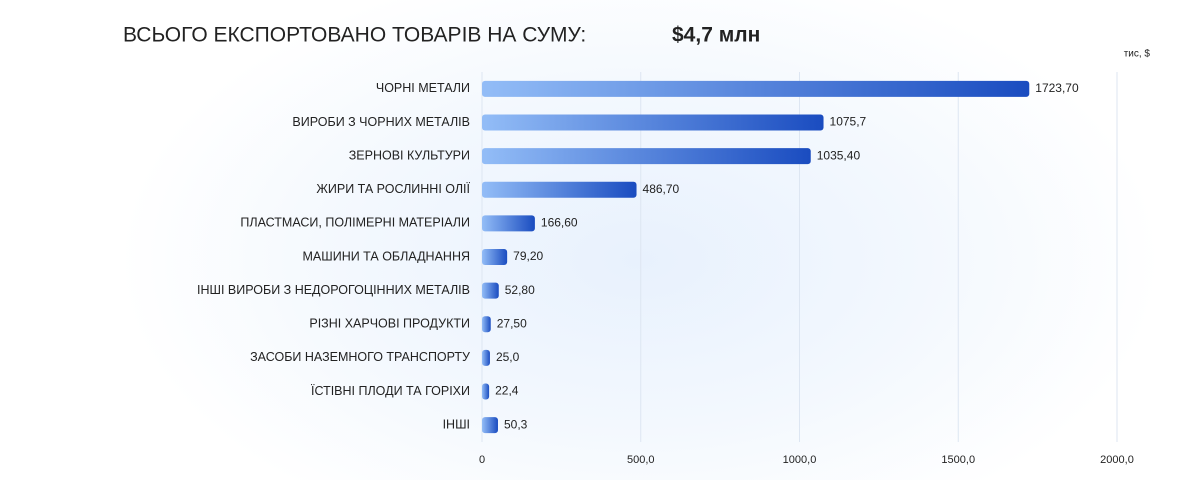 This screenshot has height=480, width=1200. I want to click on unit: тис, $, so click(1137, 54).